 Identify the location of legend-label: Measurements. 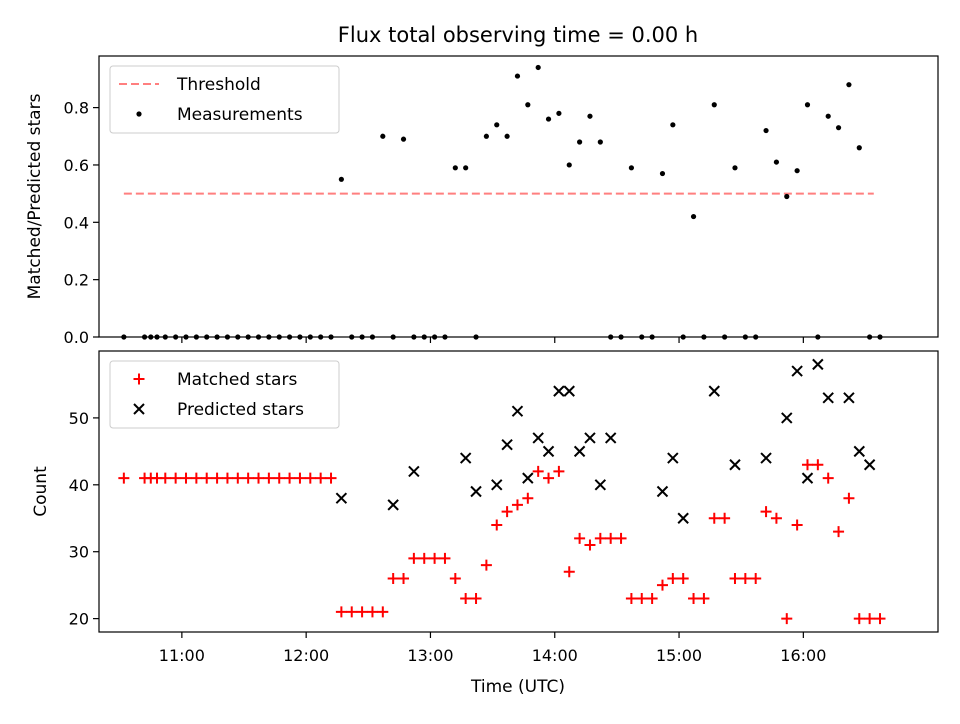
(240, 115).